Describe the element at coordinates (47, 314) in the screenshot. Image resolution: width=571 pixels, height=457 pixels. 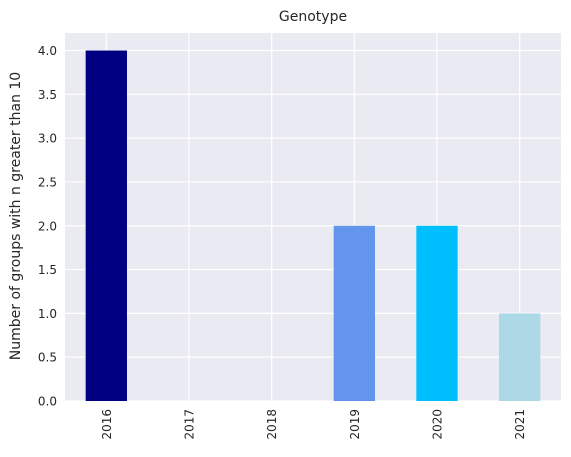
I see `y-tick-label: 1.0` at that location.